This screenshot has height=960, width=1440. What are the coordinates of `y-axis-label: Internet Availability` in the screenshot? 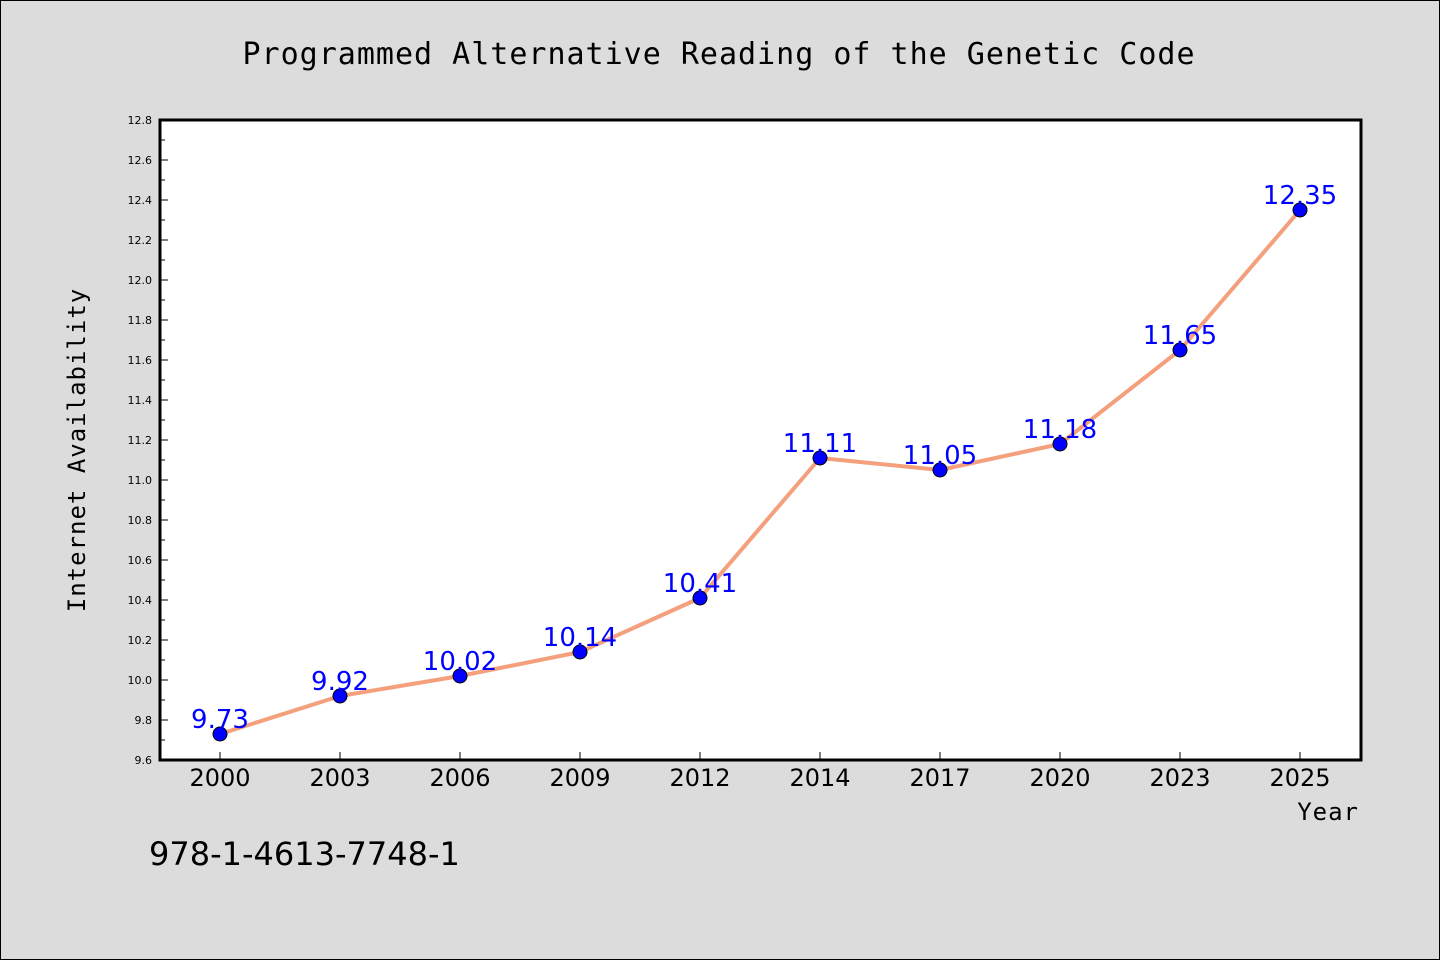 It's located at (77, 450).